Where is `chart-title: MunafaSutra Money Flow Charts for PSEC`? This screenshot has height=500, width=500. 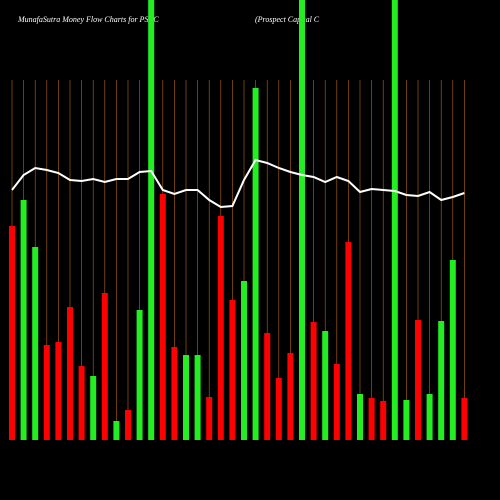
chart-title: MunafaSutra Money Flow Charts for PSEC is located at coordinates (88, 19).